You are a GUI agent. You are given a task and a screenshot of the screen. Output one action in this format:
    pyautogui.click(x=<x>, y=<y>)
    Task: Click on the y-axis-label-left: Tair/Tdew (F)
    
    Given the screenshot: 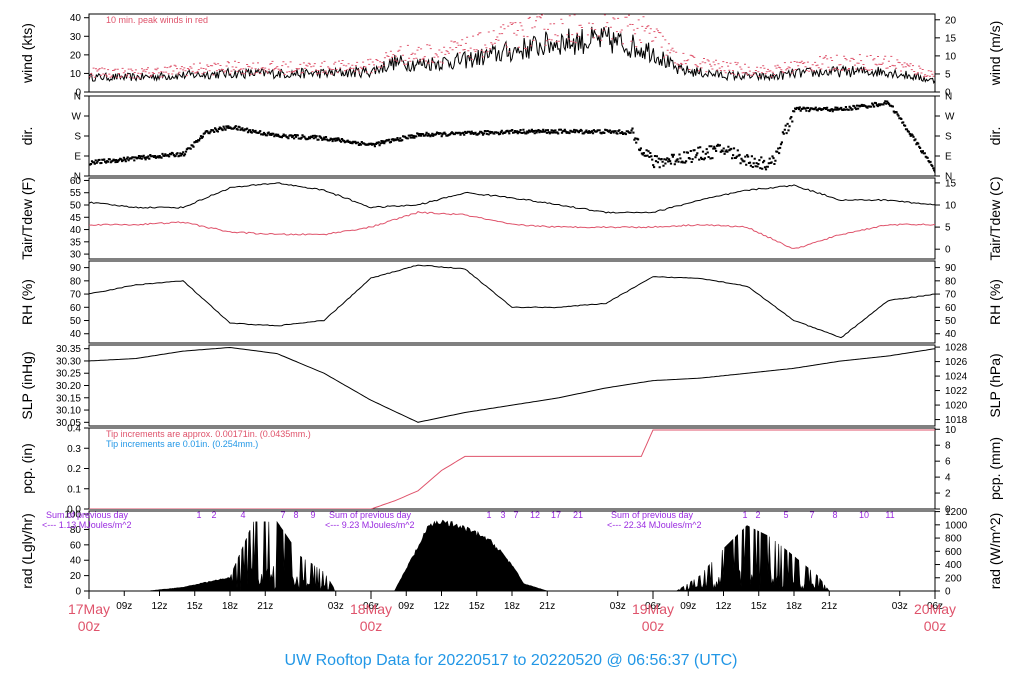 What is the action you would take?
    pyautogui.click(x=27, y=218)
    